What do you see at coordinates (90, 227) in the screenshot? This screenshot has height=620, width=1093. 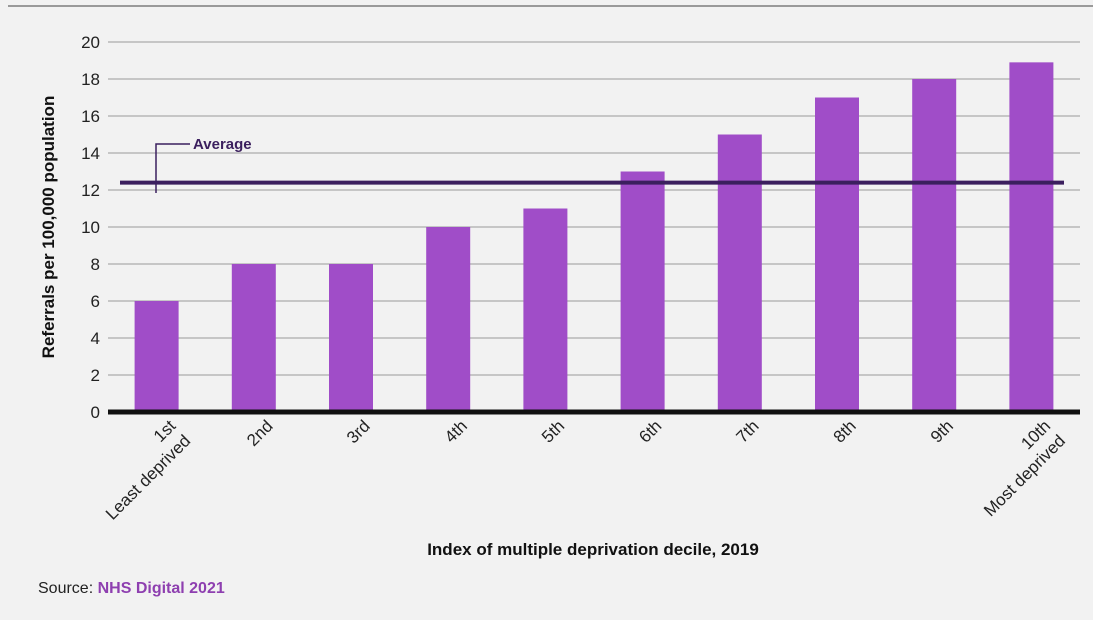 I see `y-tick-label: 10` at bounding box center [90, 227].